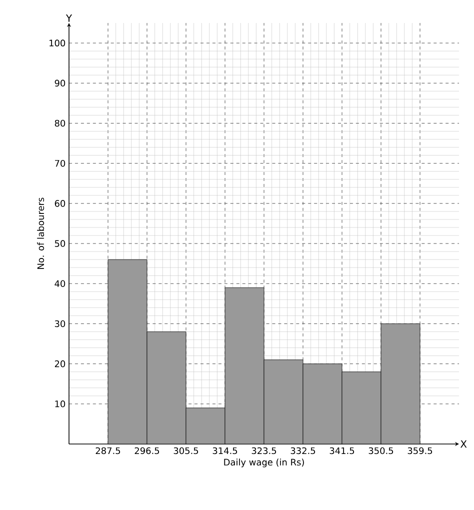 The width and height of the screenshot is (474, 510). What do you see at coordinates (69, 18) in the screenshot?
I see `text: Y` at bounding box center [69, 18].